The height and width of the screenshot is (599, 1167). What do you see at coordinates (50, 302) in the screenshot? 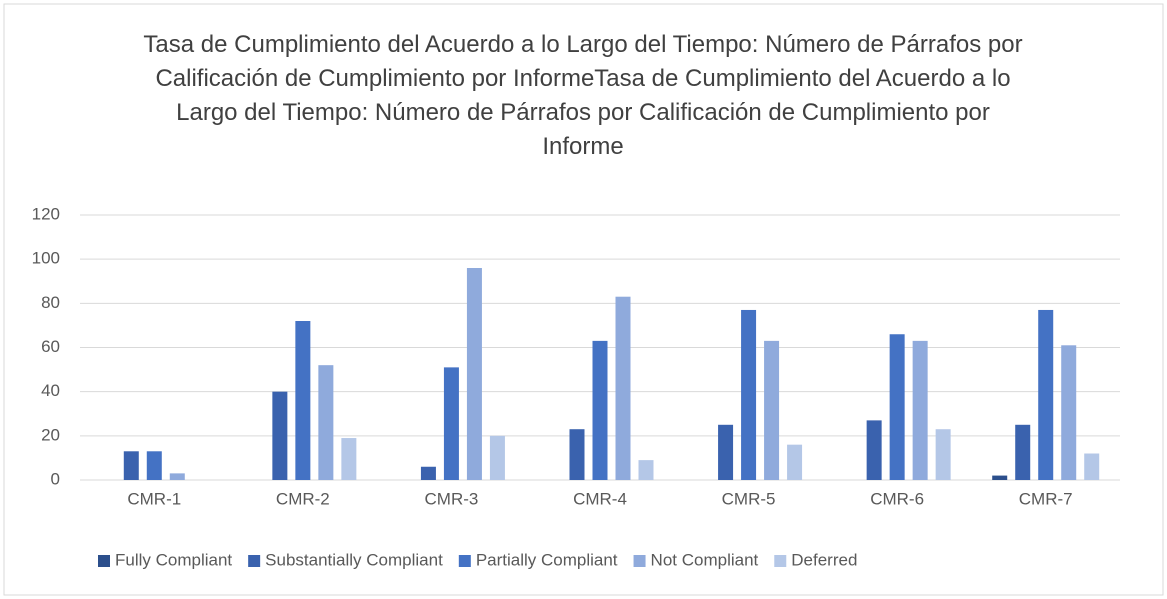
I see `y-tick-label: 80` at bounding box center [50, 302].